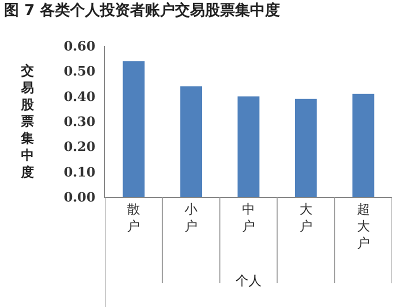  I want to click on x-tick-label: 散户, so click(133, 218).